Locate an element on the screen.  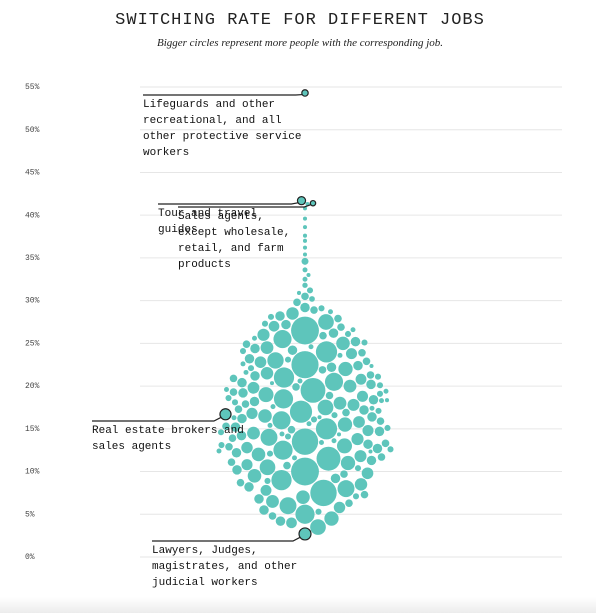
y-tick-label: 40% is located at coordinates (32, 215).